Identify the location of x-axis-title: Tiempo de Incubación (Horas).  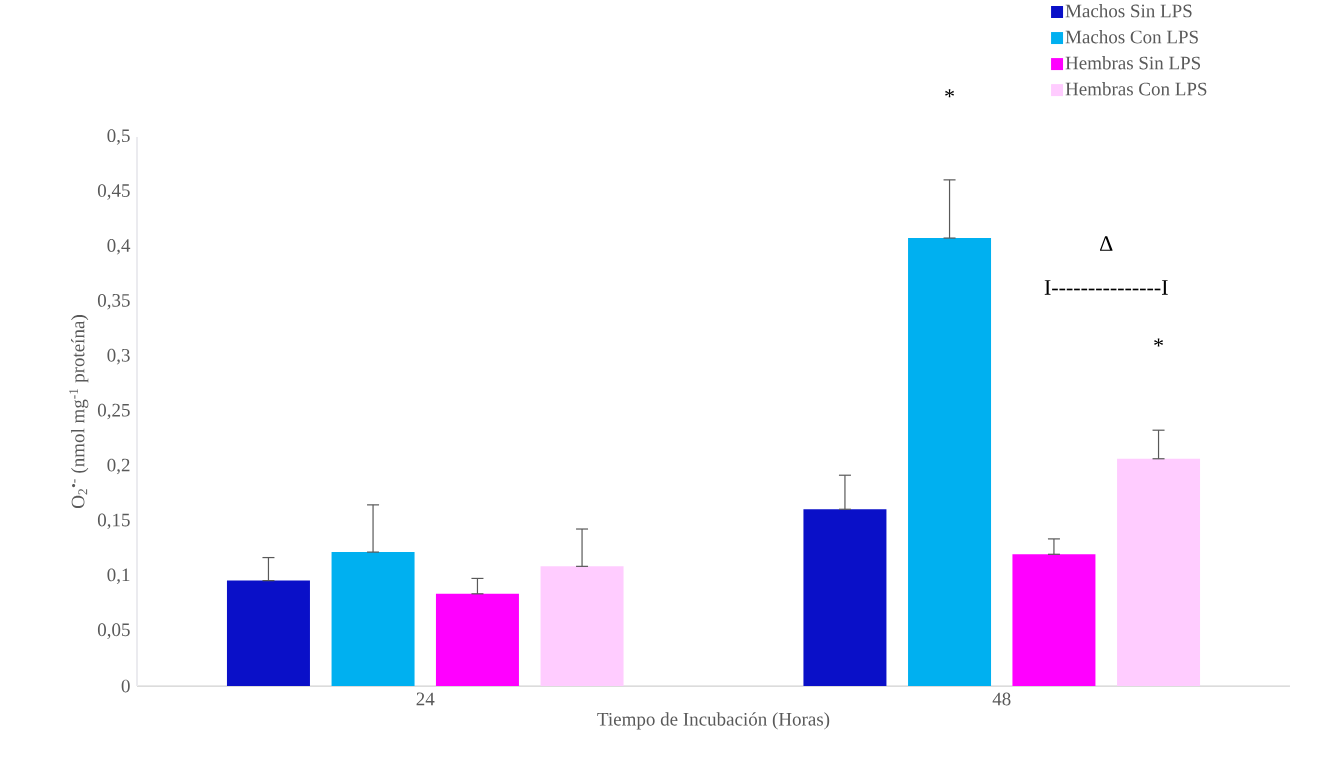
(713, 721).